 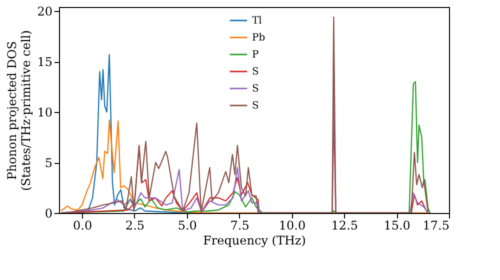 What do you see at coordinates (44, 113) in the screenshot?
I see `y-tick-label: 10` at bounding box center [44, 113].